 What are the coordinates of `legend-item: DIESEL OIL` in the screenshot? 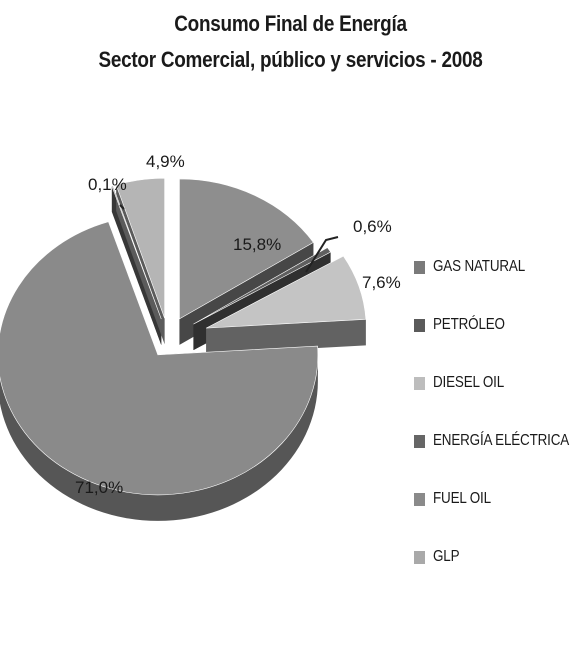 It's located at (497, 383).